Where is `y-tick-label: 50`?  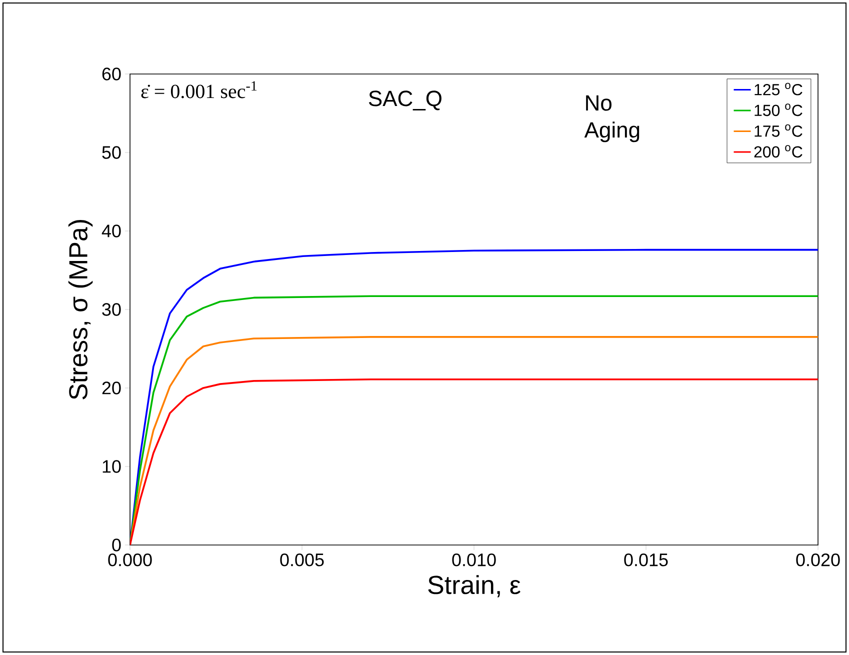
y-tick-label: 50 is located at coordinates (111, 152).